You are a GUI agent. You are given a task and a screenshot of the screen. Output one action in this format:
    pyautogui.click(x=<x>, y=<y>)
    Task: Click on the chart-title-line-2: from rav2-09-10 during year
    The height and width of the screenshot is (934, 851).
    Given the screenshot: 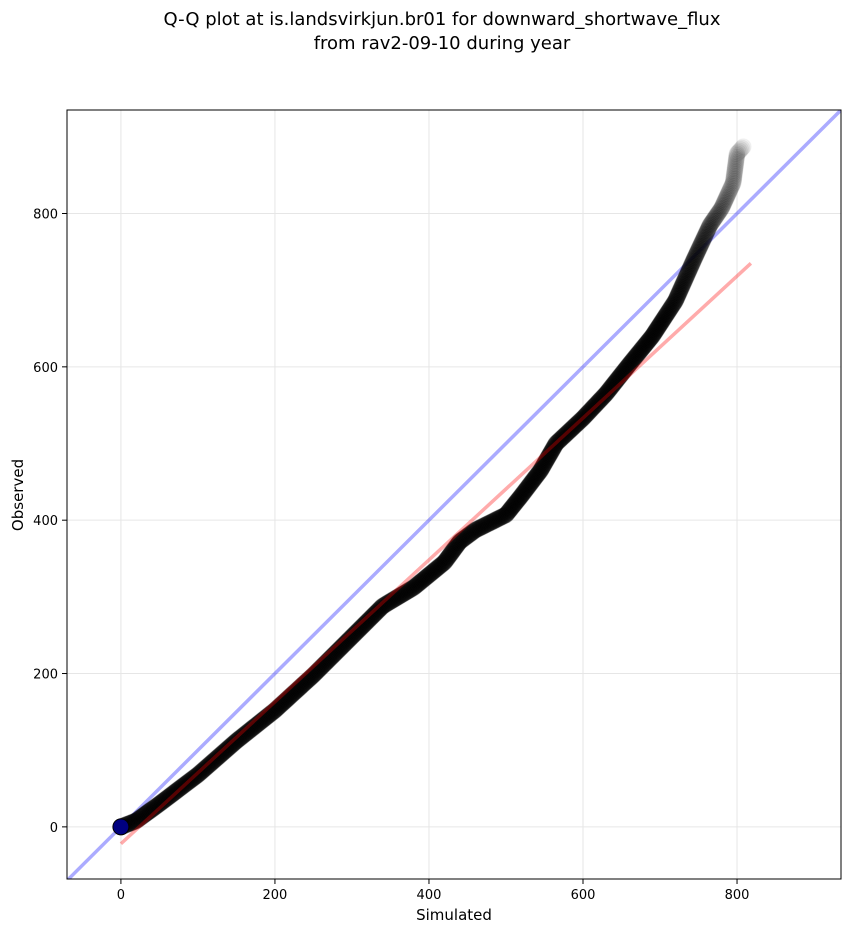 What is the action you would take?
    pyautogui.click(x=442, y=43)
    